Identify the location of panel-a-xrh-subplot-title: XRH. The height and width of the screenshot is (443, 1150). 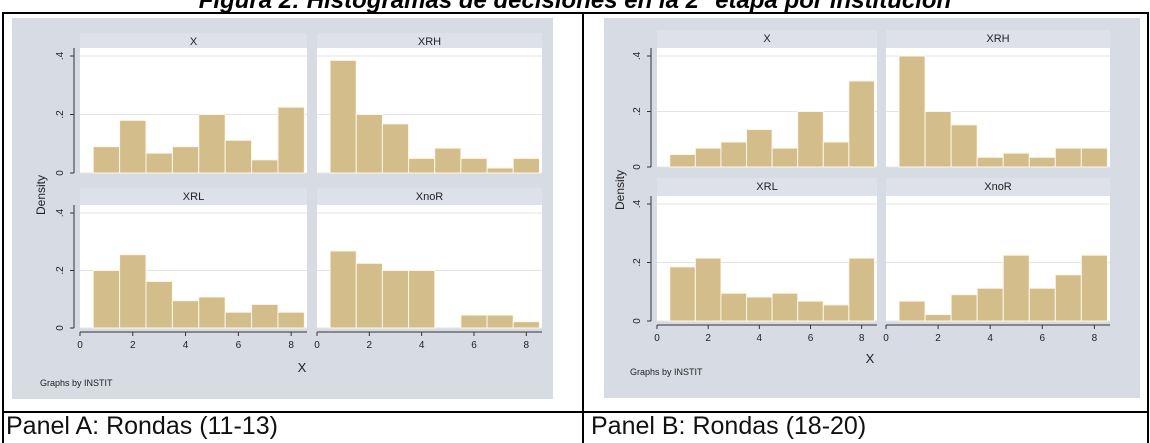
(429, 42).